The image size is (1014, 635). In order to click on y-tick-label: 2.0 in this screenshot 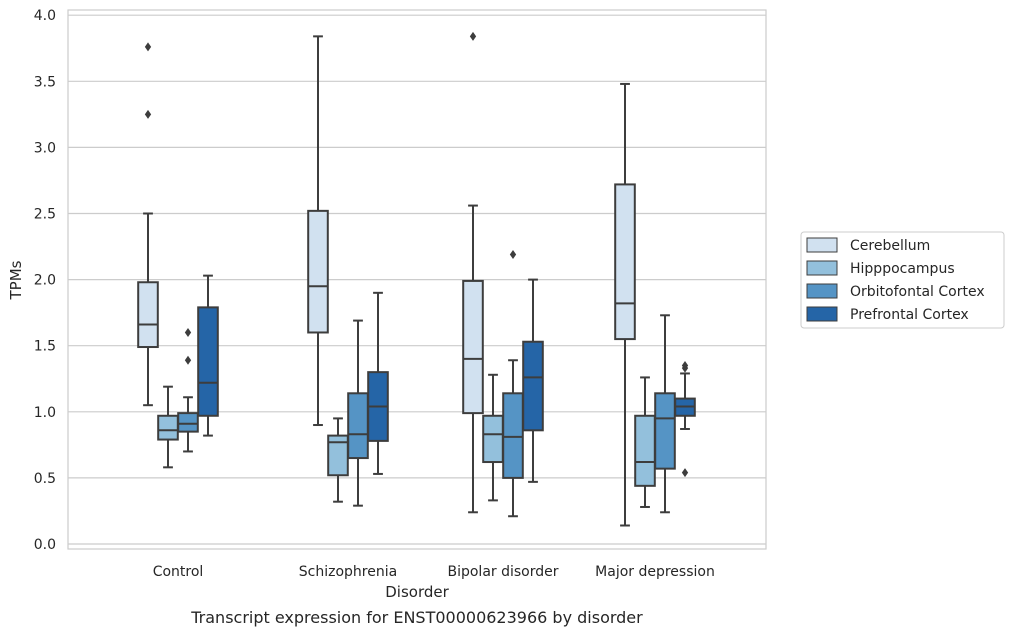, I will do `click(45, 281)`.